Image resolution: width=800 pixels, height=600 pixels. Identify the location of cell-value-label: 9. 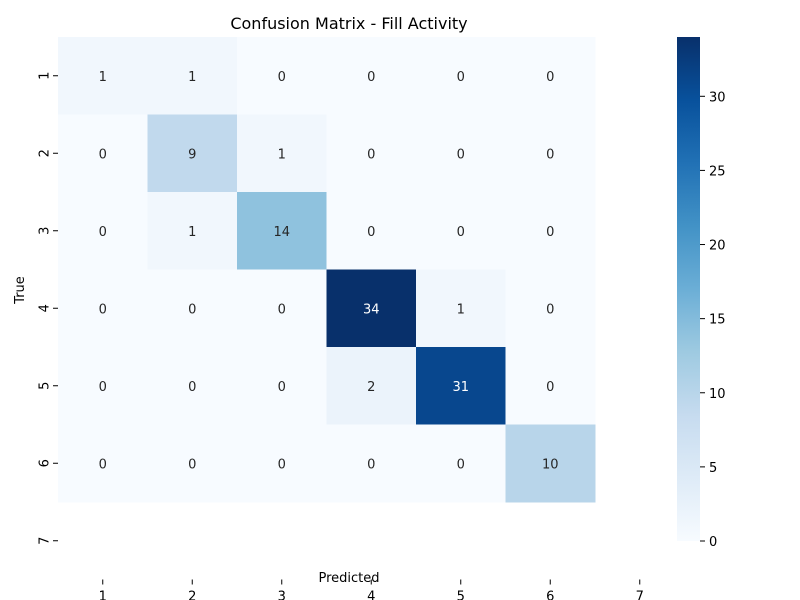
(192, 154).